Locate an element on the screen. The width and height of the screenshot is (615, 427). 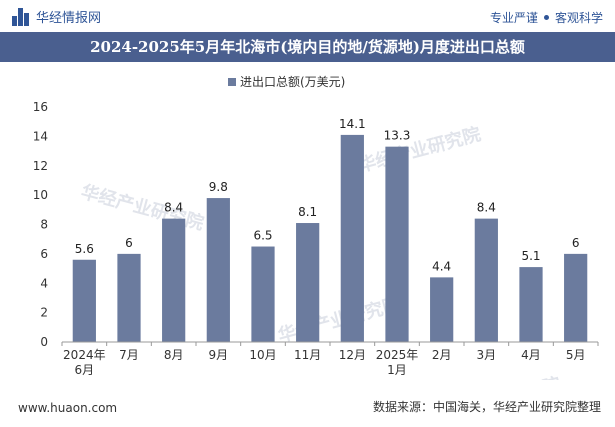
footer-source: 数据来源：中国海关，华经产业研究院整理 is located at coordinates (486, 407).